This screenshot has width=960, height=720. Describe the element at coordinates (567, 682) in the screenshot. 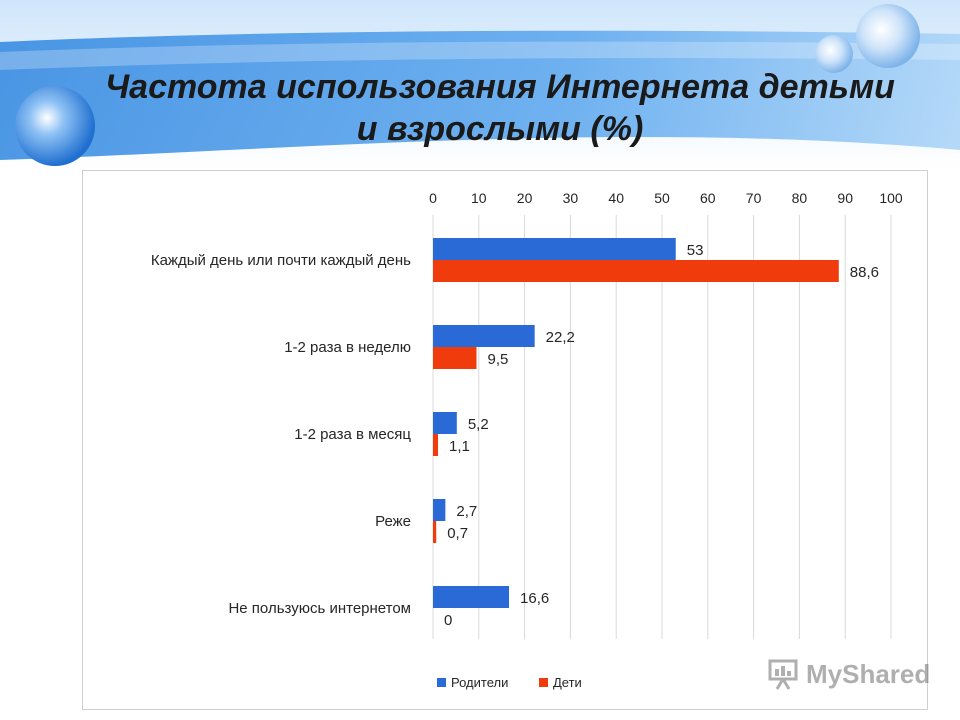

I see `legend-label: Дети` at that location.